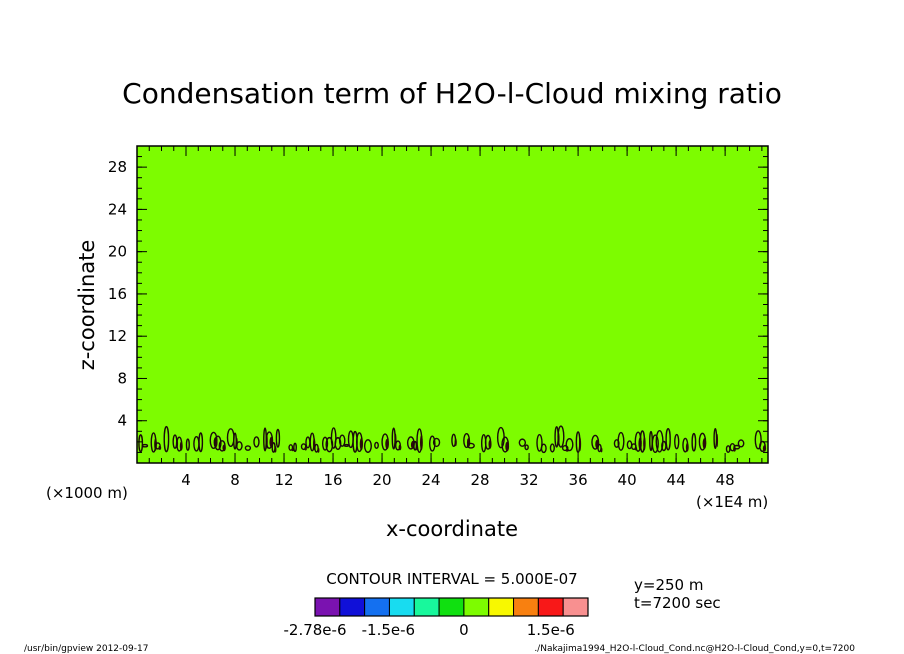 The image size is (904, 654). Describe the element at coordinates (464, 630) in the screenshot. I see `colorbar-tick-label: 0` at that location.